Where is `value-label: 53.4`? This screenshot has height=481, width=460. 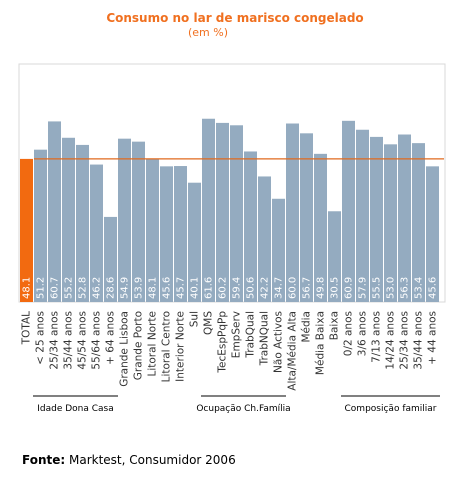
value-label: 53.4 is located at coordinates (419, 288).